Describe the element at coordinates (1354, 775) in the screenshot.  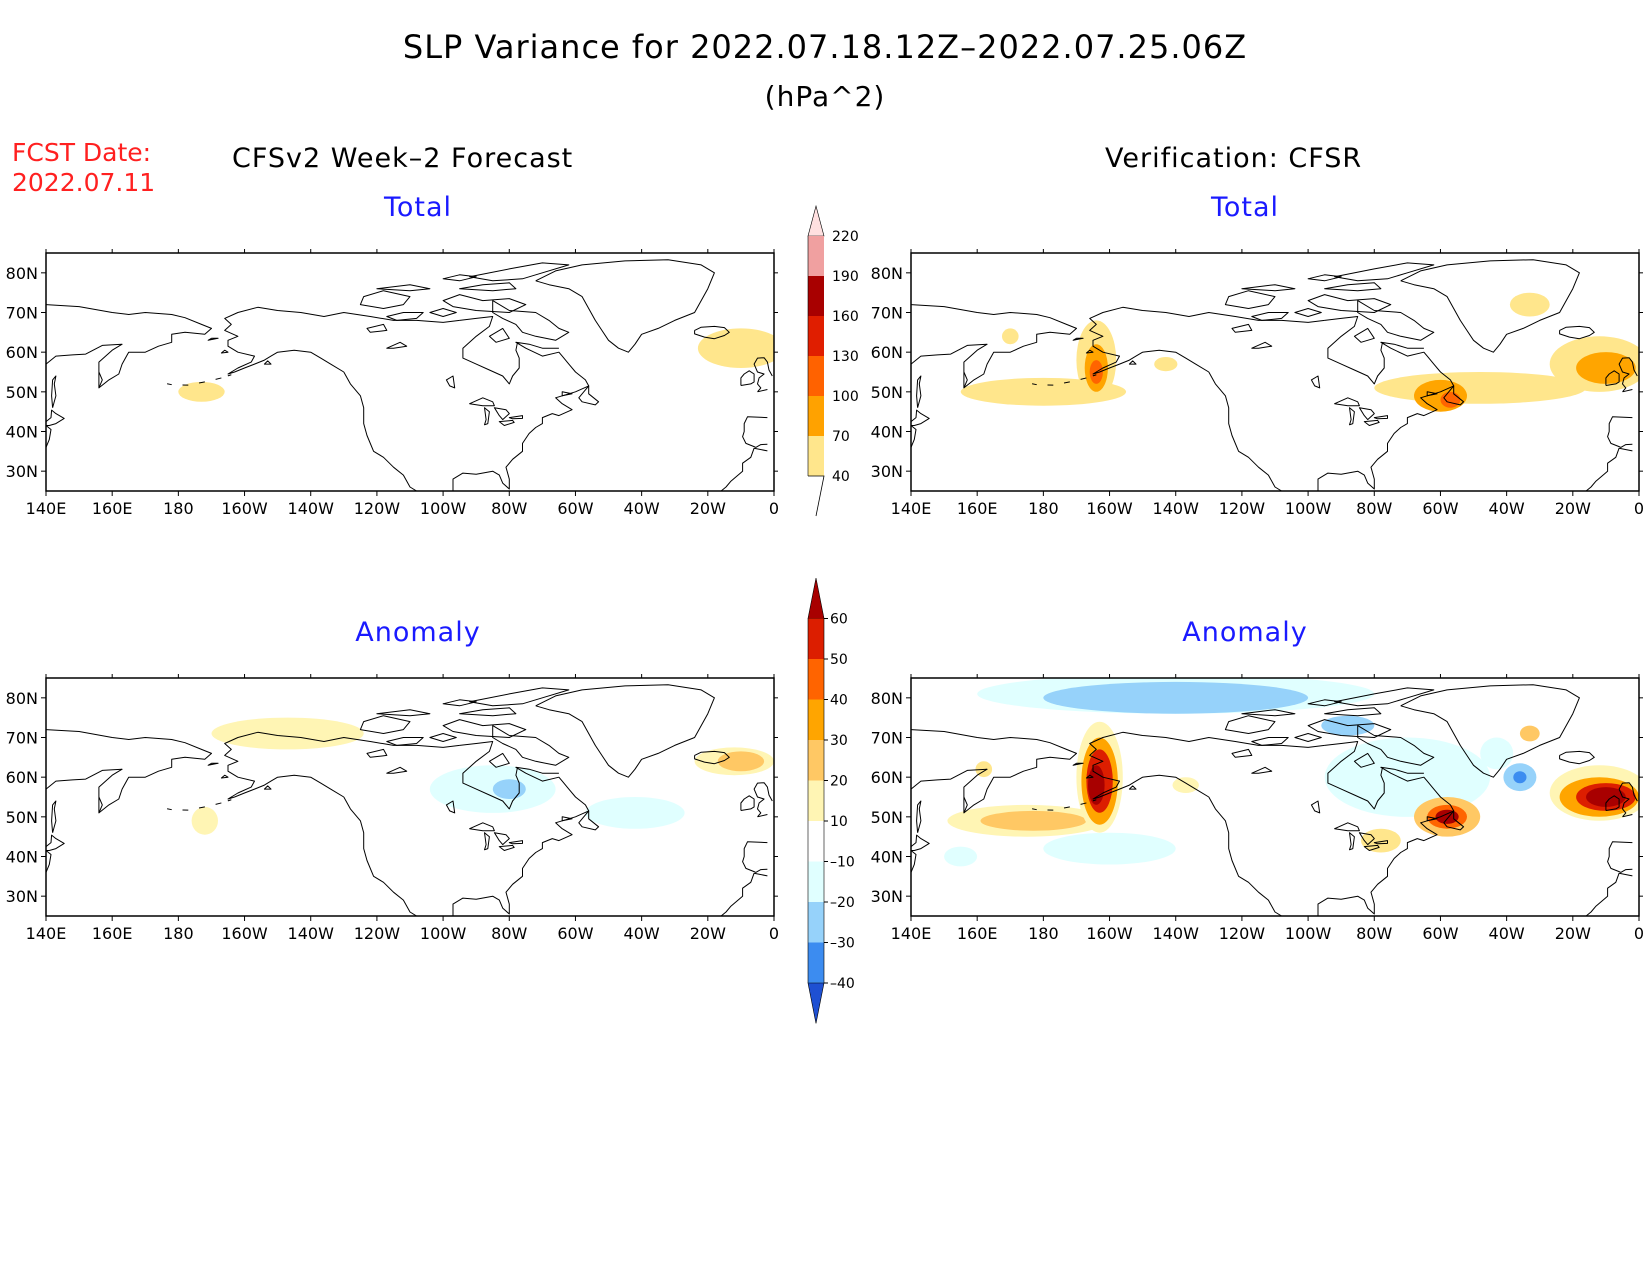
I see `coastline-hudson` at that location.